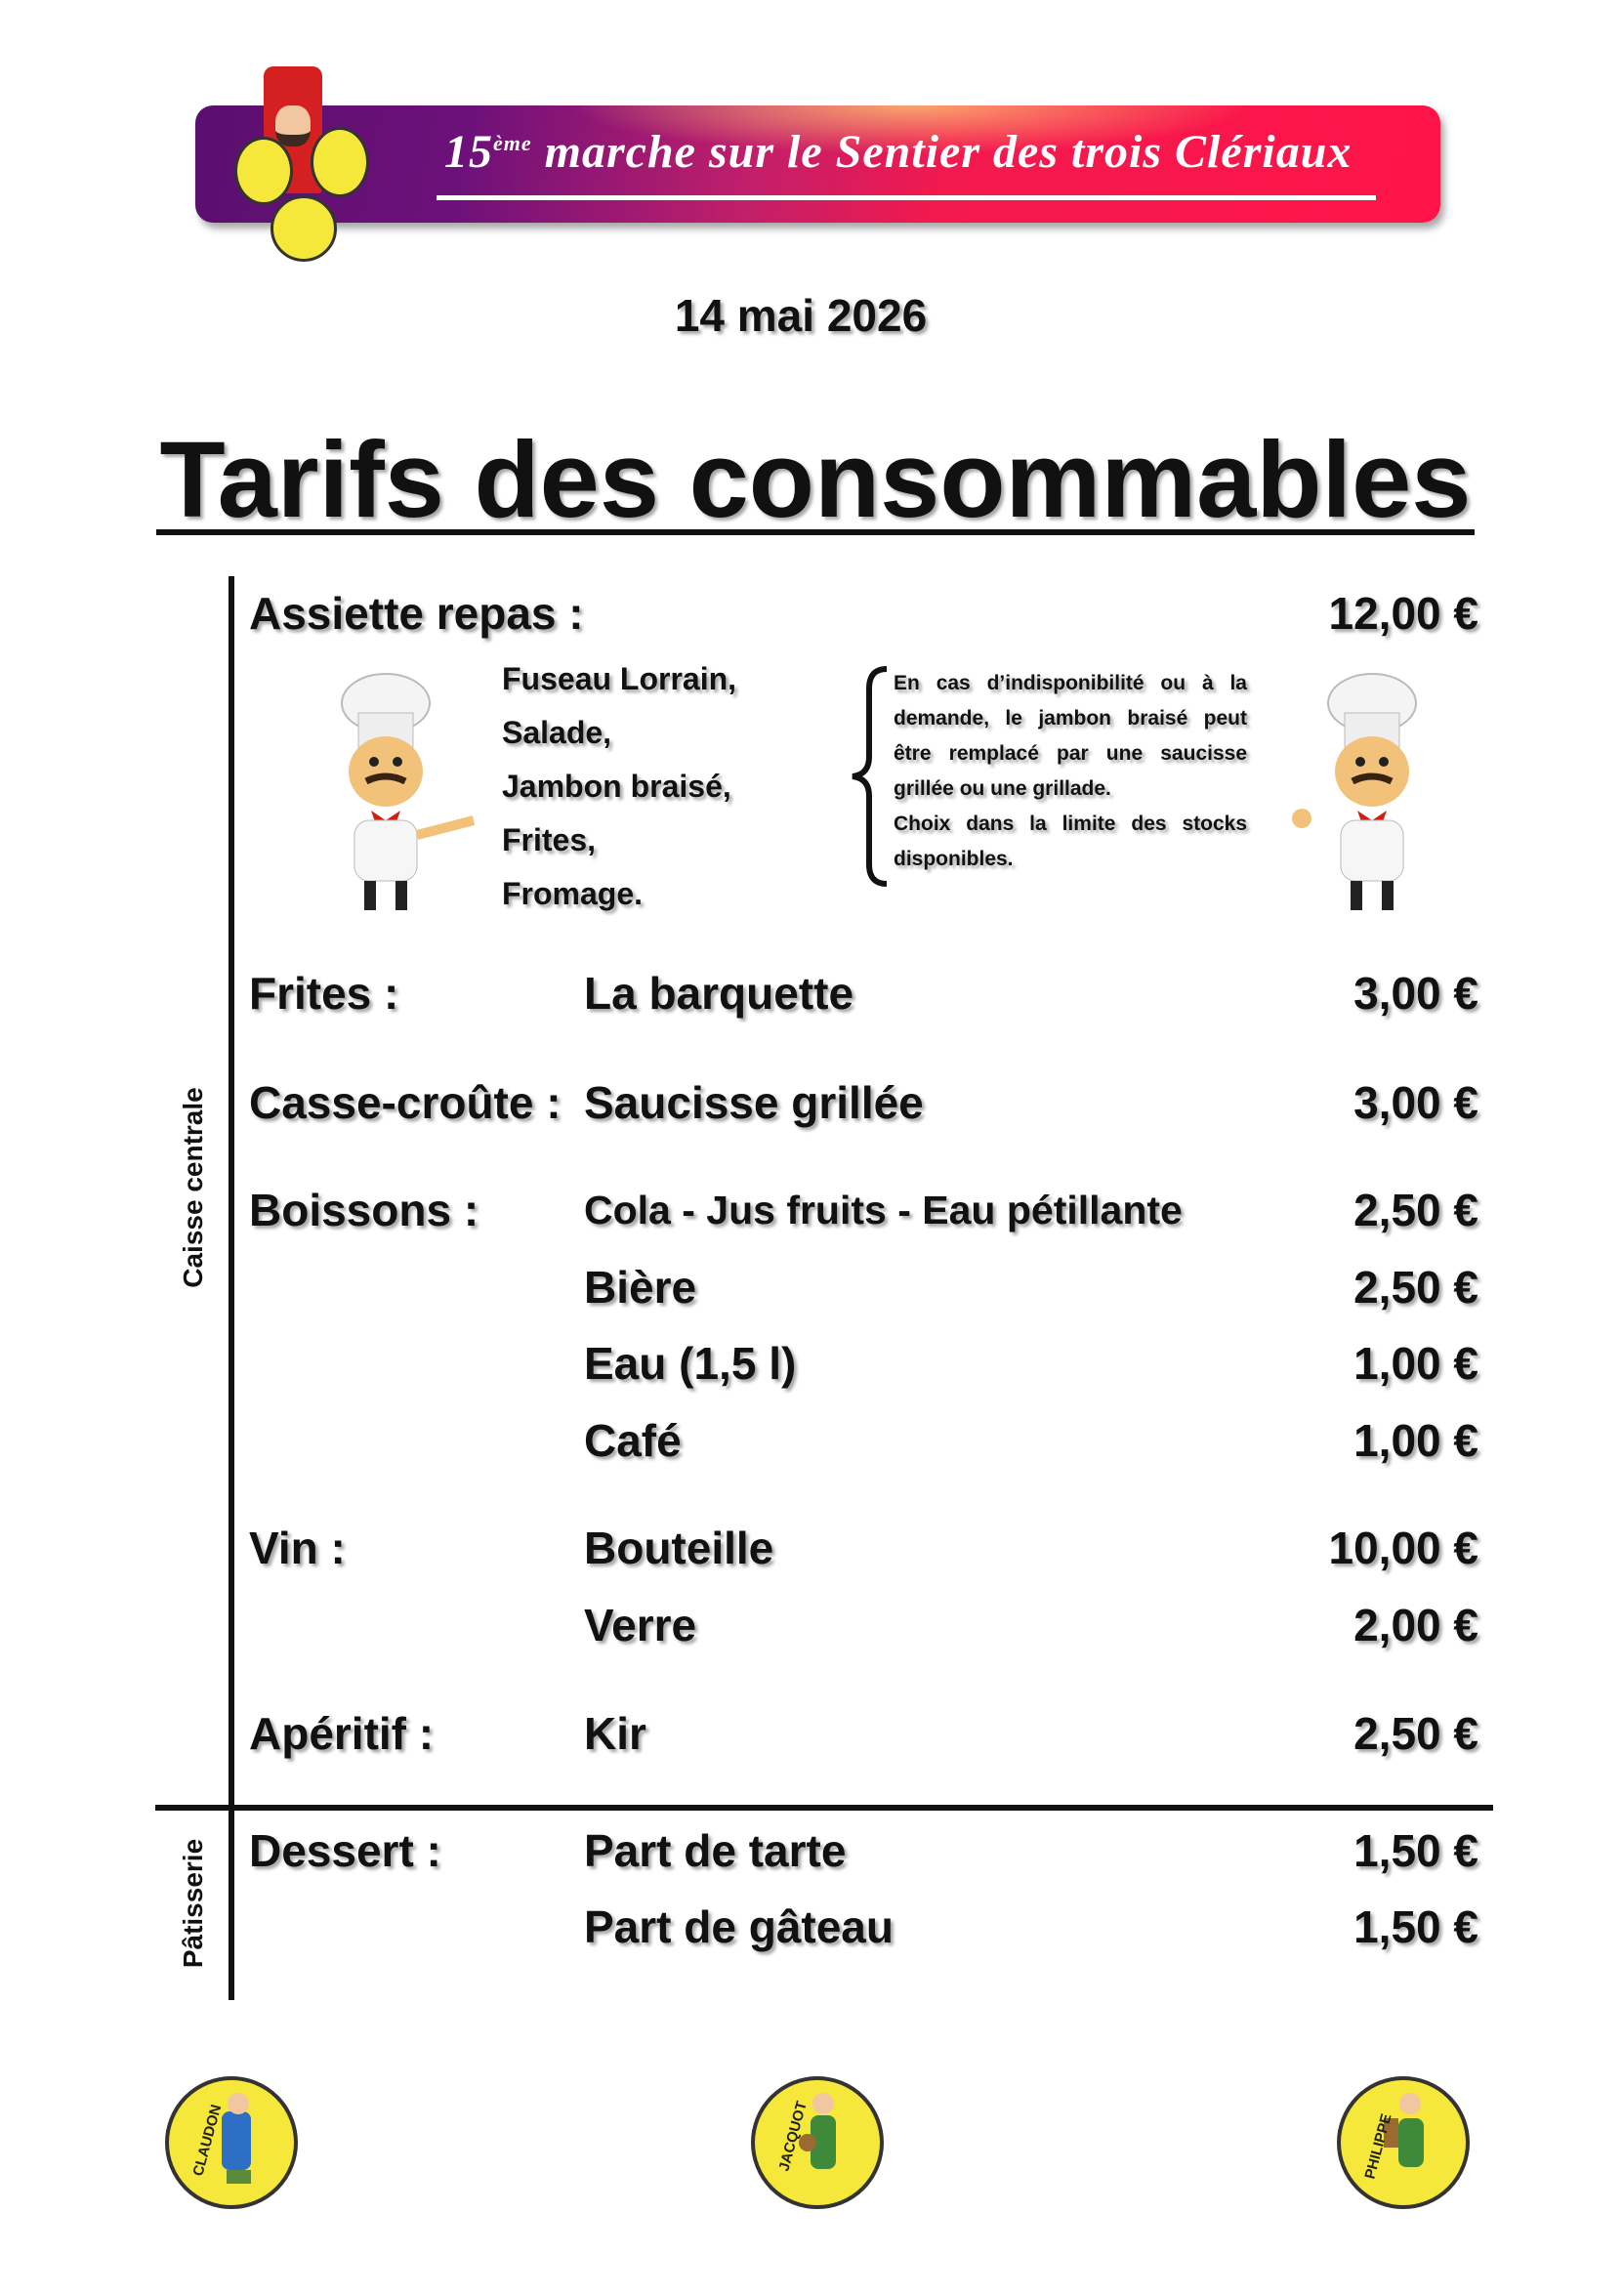 The height and width of the screenshot is (2296, 1623). I want to click on jacquot-medallion, so click(304, 228).